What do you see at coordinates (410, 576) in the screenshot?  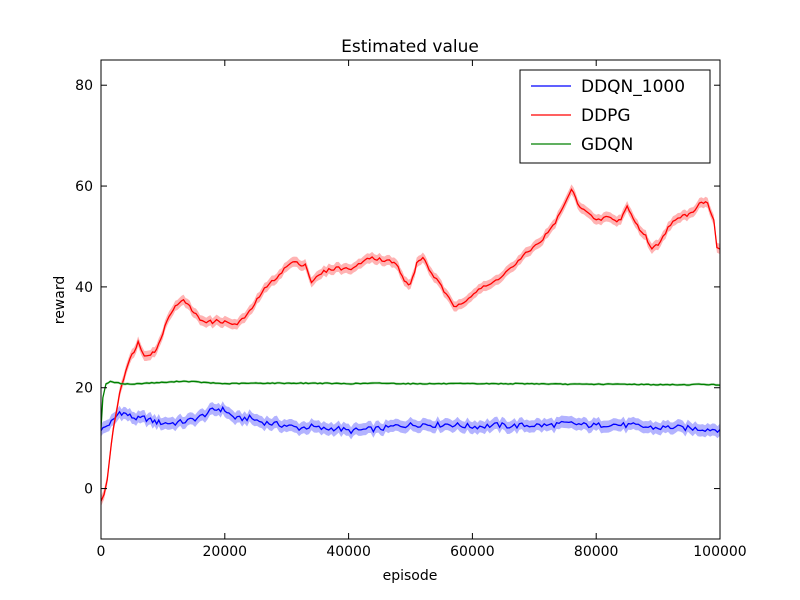 I see `x-axis-label: episode` at bounding box center [410, 576].